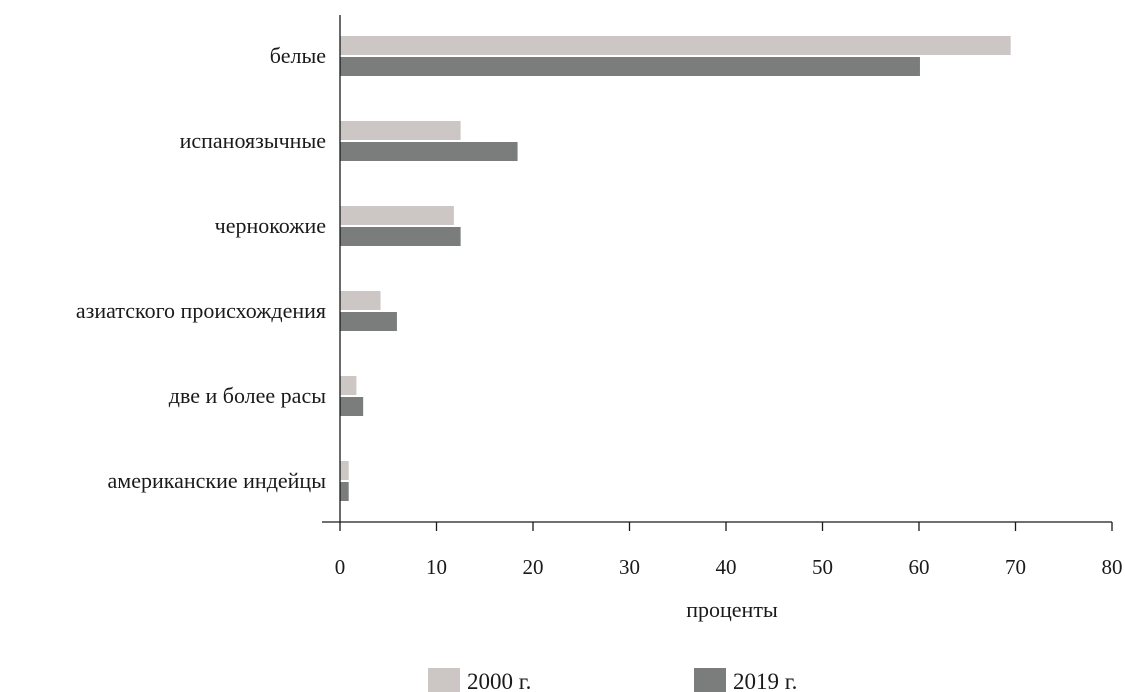 The width and height of the screenshot is (1125, 692). Describe the element at coordinates (822, 567) in the screenshot. I see `x-tick-label: 50` at that location.